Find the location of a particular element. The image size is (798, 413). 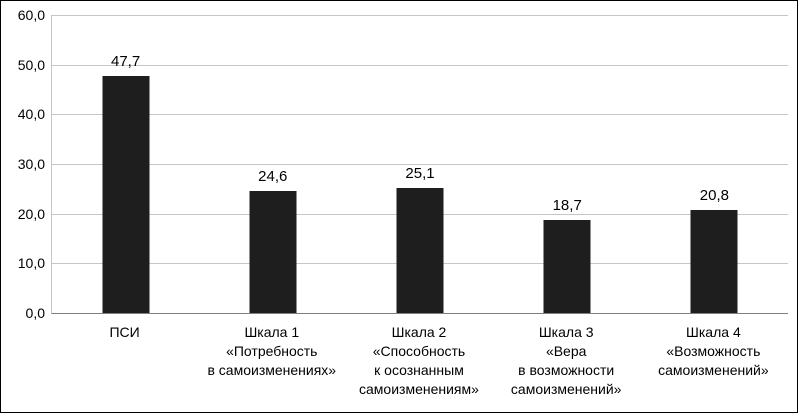

x-category-label: ПСИ is located at coordinates (124, 332).